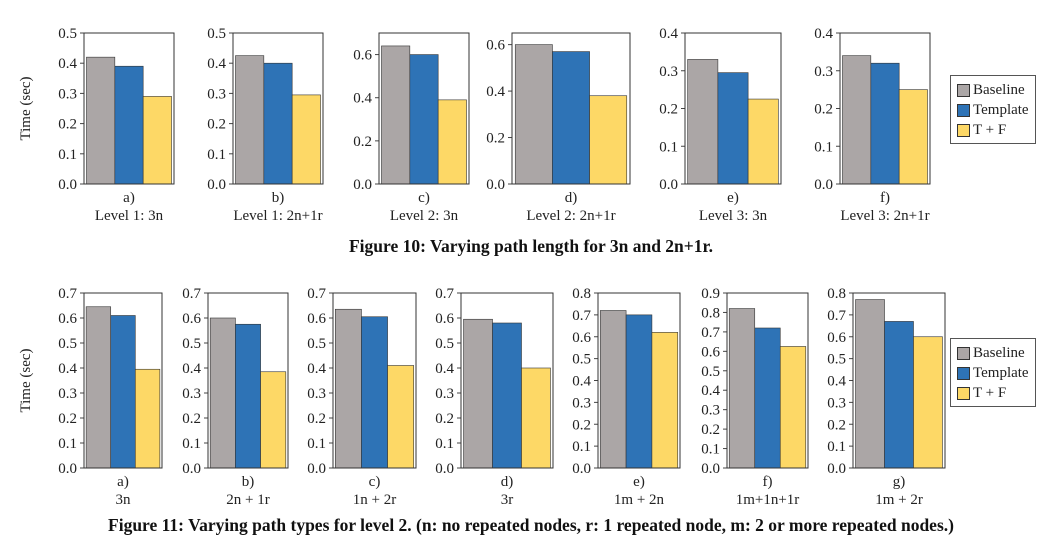 Image resolution: width=1062 pixels, height=546 pixels. What do you see at coordinates (768, 482) in the screenshot?
I see `panel-letter: f)` at bounding box center [768, 482].